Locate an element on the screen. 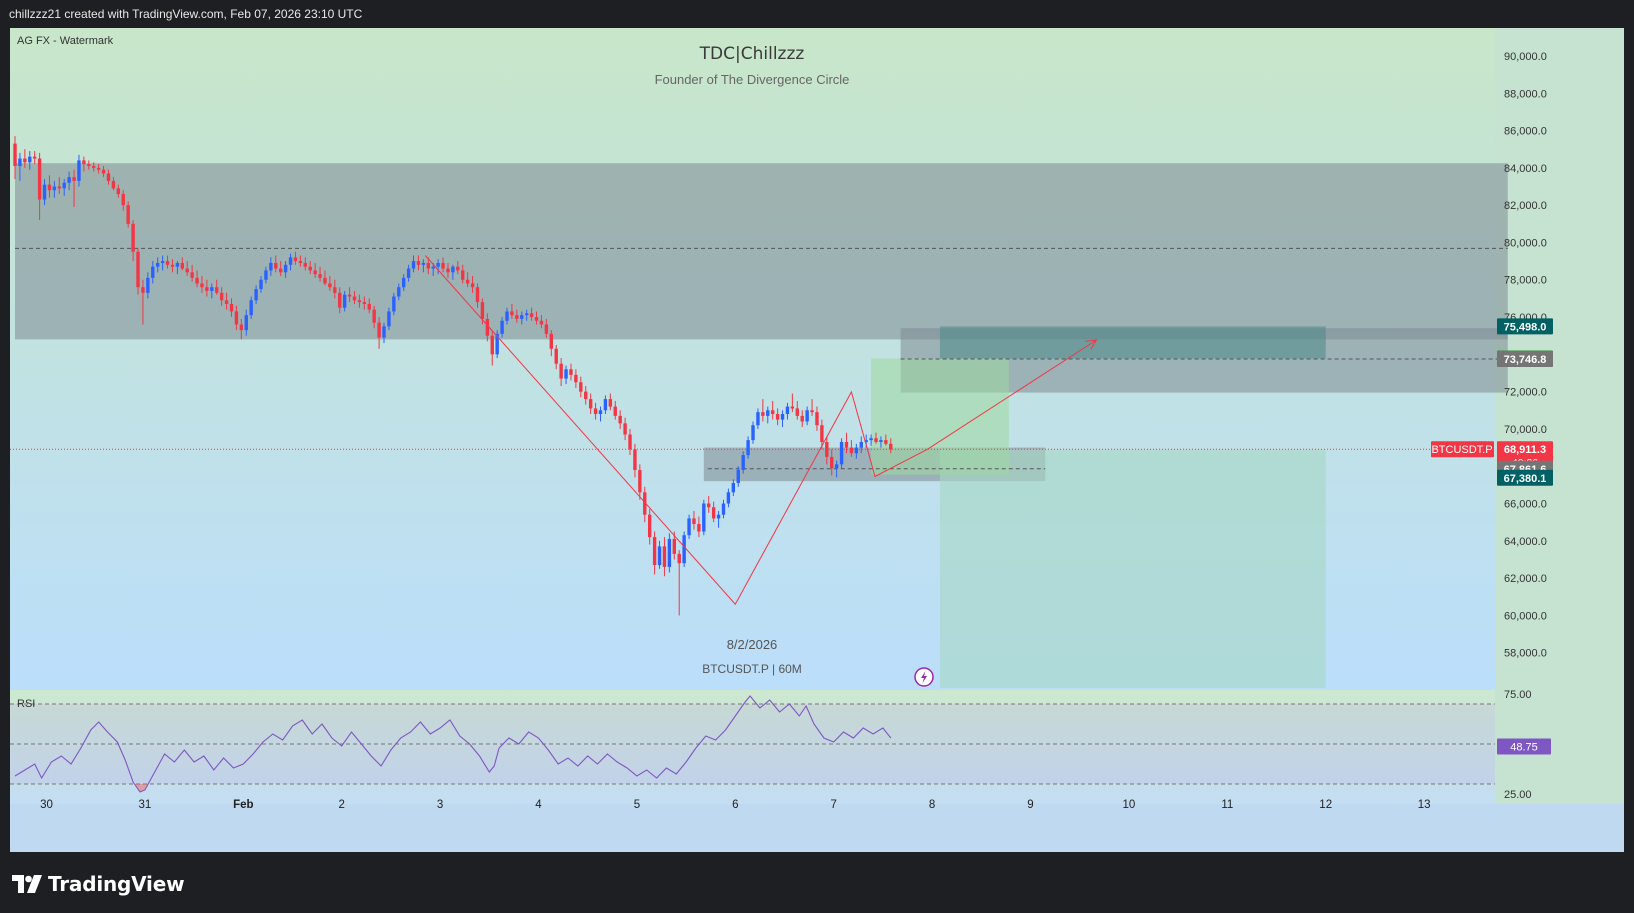  tradingview-footer: TradingView is located at coordinates (98, 884).